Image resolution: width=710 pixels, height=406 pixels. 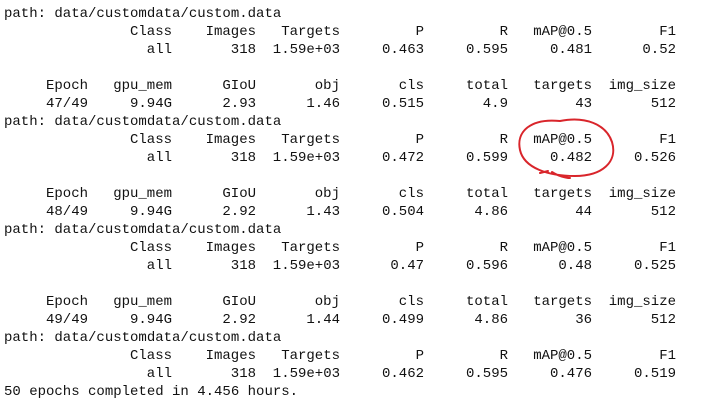 What do you see at coordinates (487, 158) in the screenshot?
I see `cell: 0.599` at bounding box center [487, 158].